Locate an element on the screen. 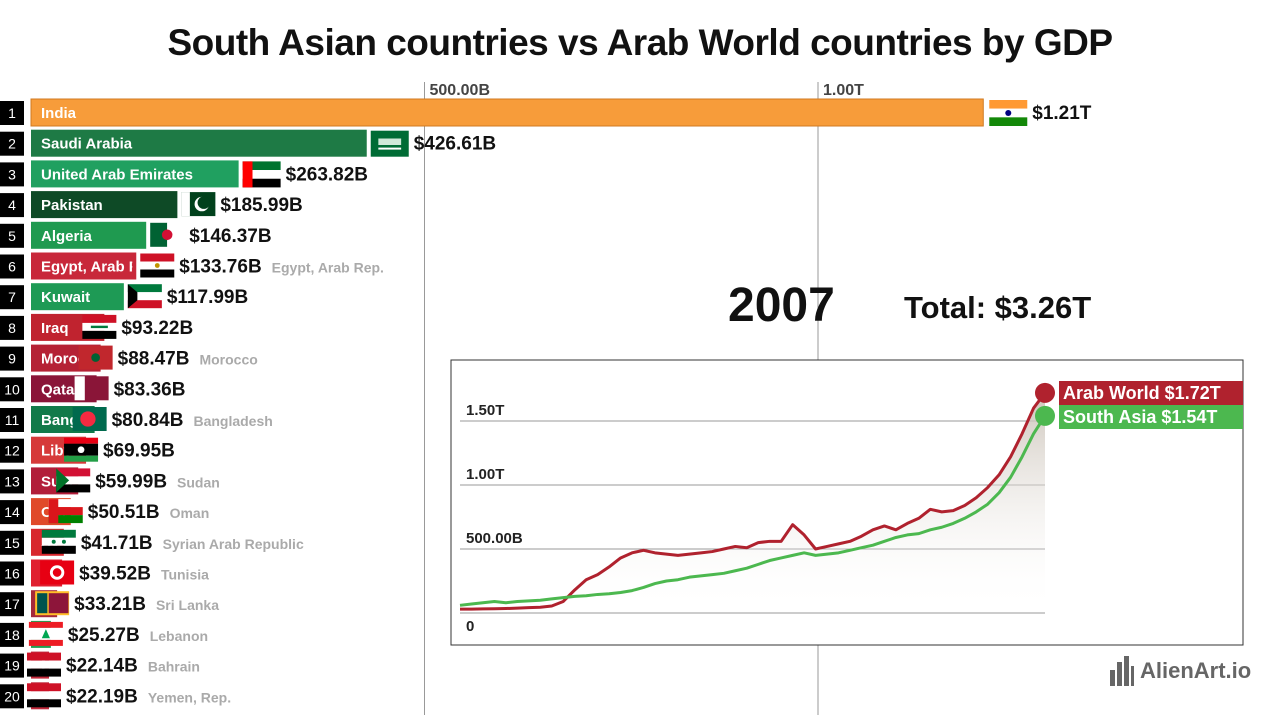 This screenshot has width=1280, height=720. pakistan-flag-icon is located at coordinates (198, 204).